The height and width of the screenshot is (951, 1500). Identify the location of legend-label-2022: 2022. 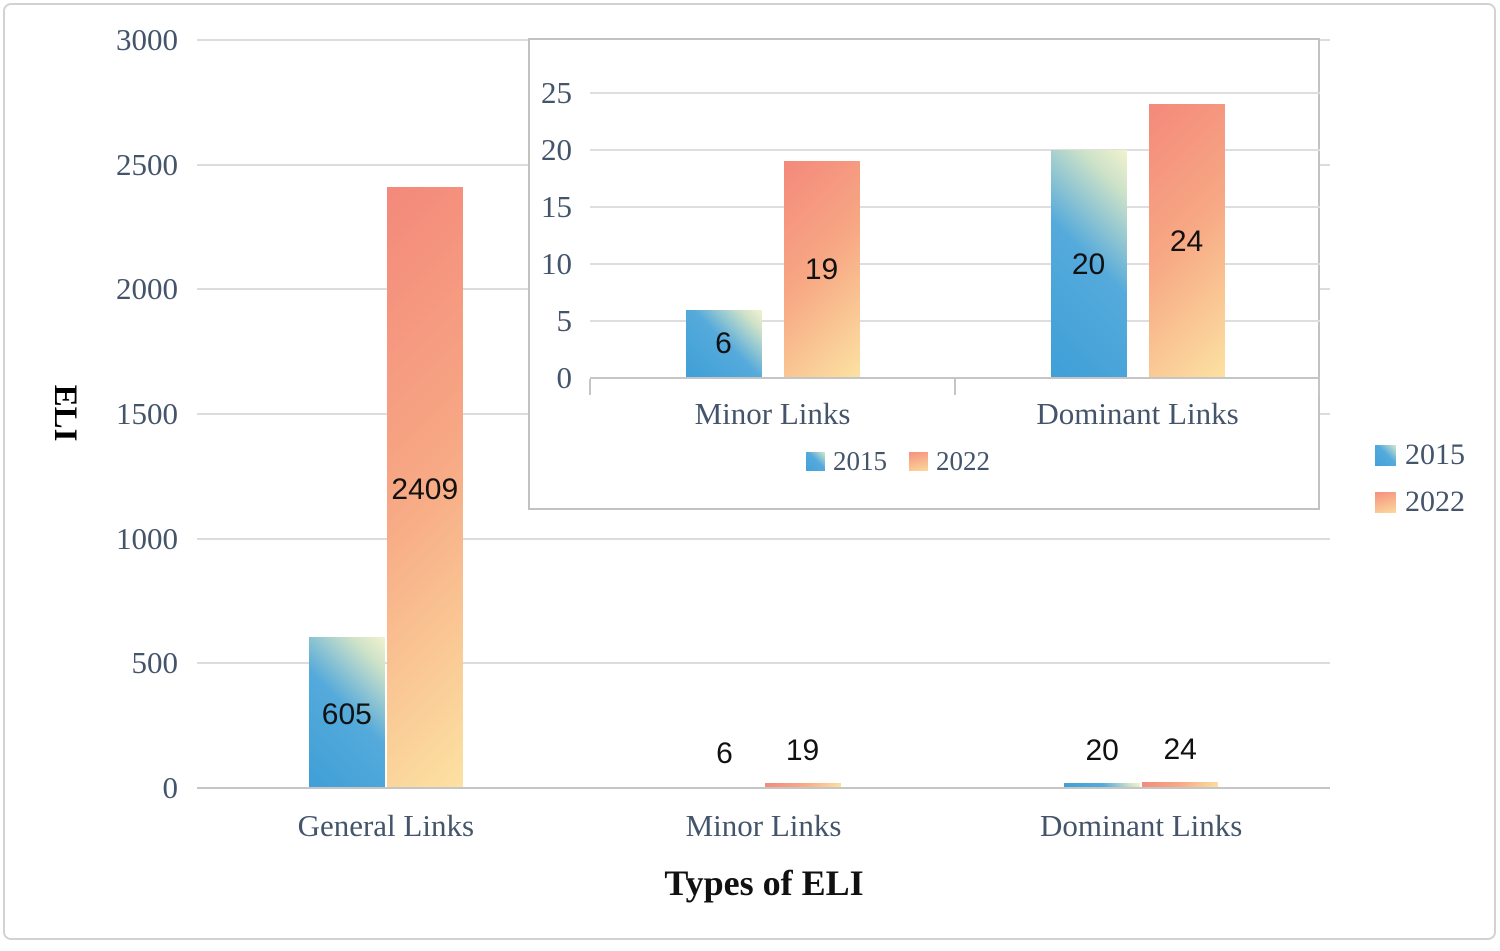
(1435, 501).